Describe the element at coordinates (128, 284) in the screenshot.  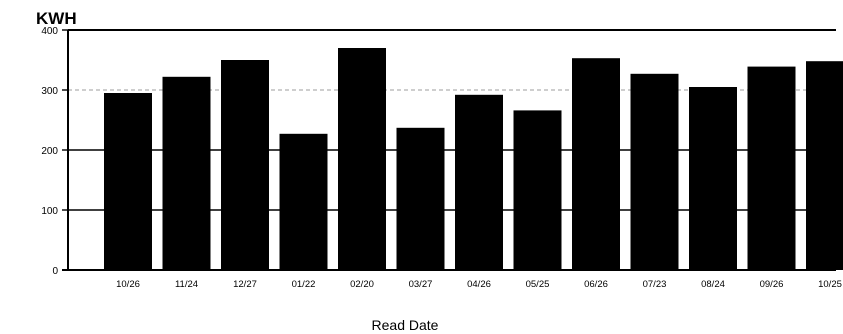
I see `x-tick-label-10-26: 10/26` at that location.